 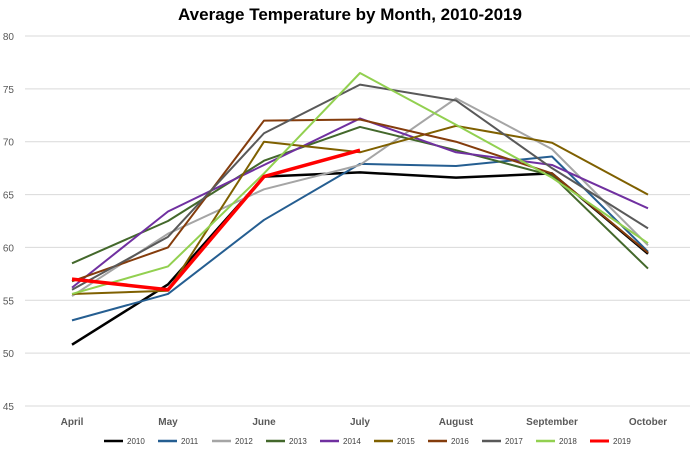 What do you see at coordinates (622, 441) in the screenshot?
I see `legend-label: 2019` at bounding box center [622, 441].